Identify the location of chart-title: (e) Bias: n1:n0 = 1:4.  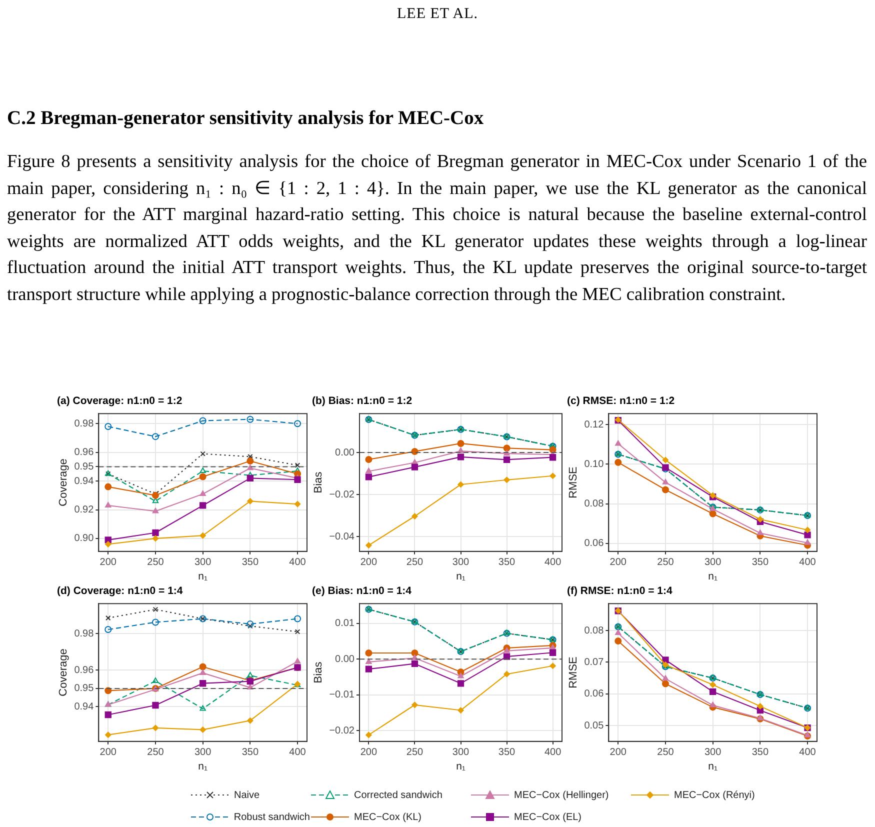
(362, 591).